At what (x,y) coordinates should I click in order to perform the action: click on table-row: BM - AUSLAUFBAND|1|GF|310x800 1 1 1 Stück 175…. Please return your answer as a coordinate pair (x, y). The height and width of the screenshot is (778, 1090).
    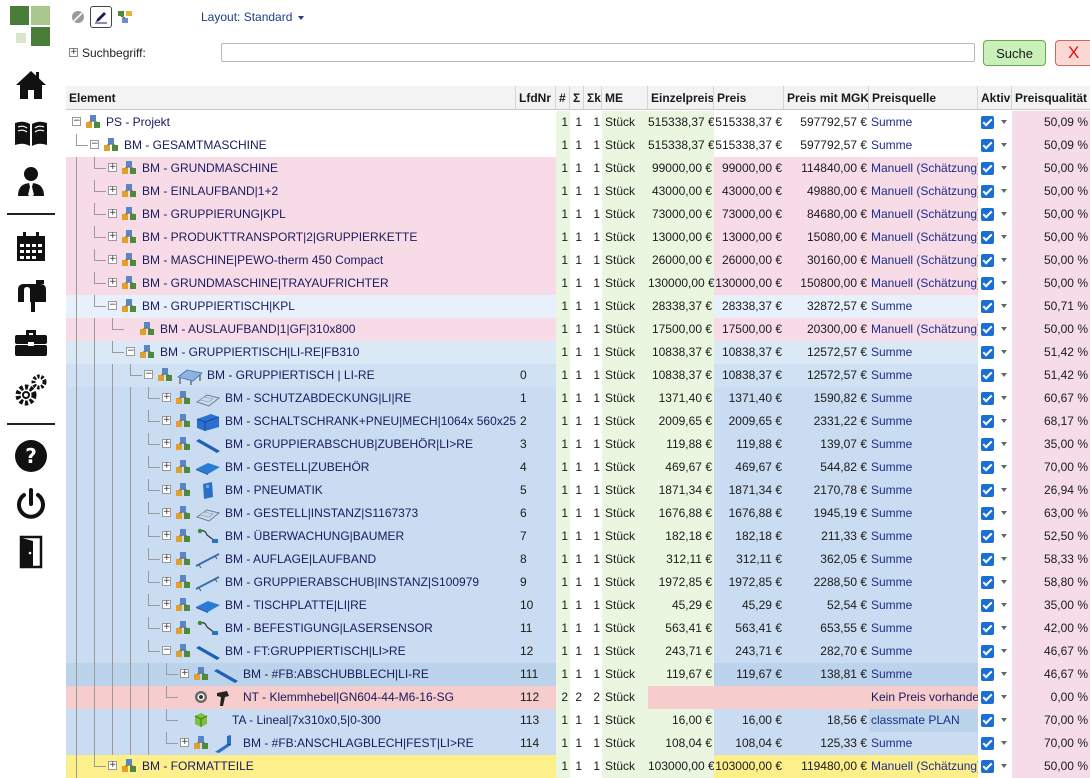
    Looking at the image, I should click on (578, 329).